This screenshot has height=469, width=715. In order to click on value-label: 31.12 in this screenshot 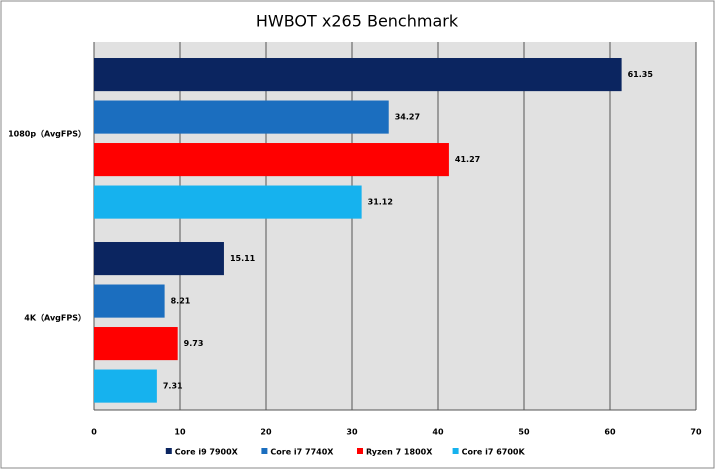, I will do `click(380, 202)`.